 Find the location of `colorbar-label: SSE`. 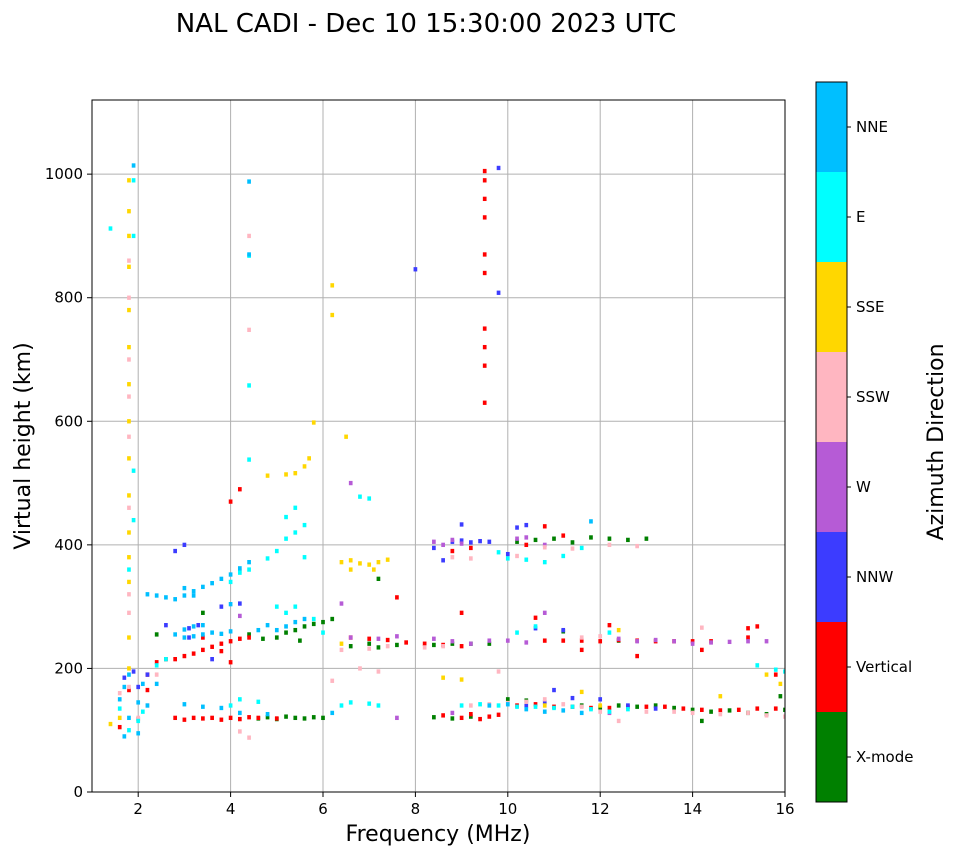

colorbar-label: SSE is located at coordinates (870, 307).